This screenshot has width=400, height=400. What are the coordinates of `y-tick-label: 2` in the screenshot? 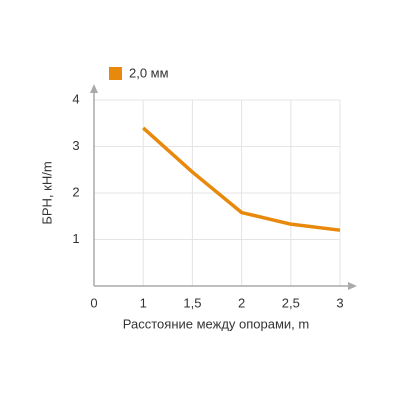 It's located at (75, 191).